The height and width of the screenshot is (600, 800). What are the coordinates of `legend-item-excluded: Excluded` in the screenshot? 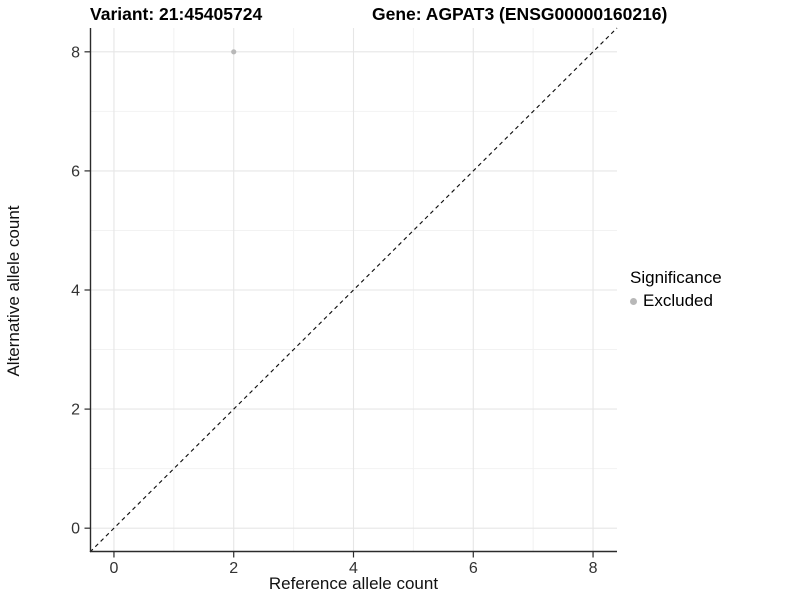 It's located at (676, 301).